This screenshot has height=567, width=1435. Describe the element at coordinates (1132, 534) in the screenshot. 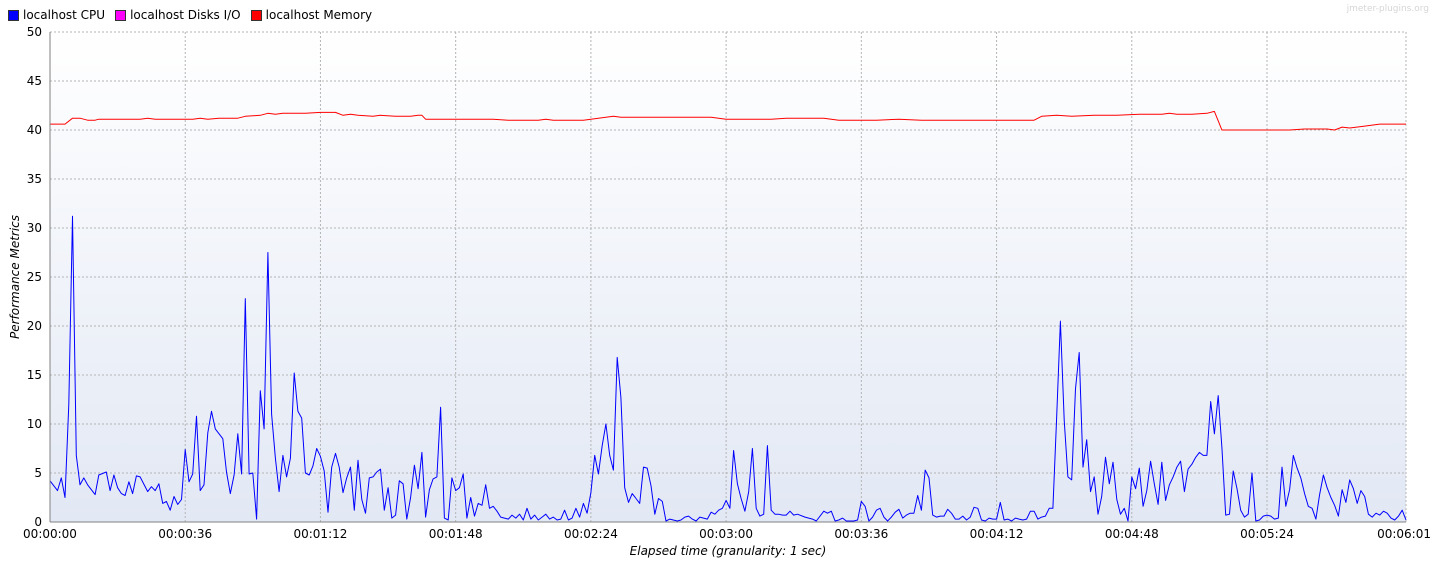

I see `x-tick-label: 00:04:48` at that location.